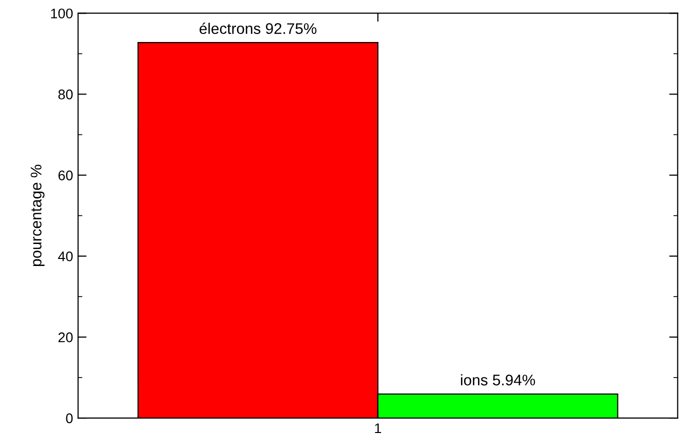 The image size is (679, 441). I want to click on y-tick-label: 80, so click(65, 95).